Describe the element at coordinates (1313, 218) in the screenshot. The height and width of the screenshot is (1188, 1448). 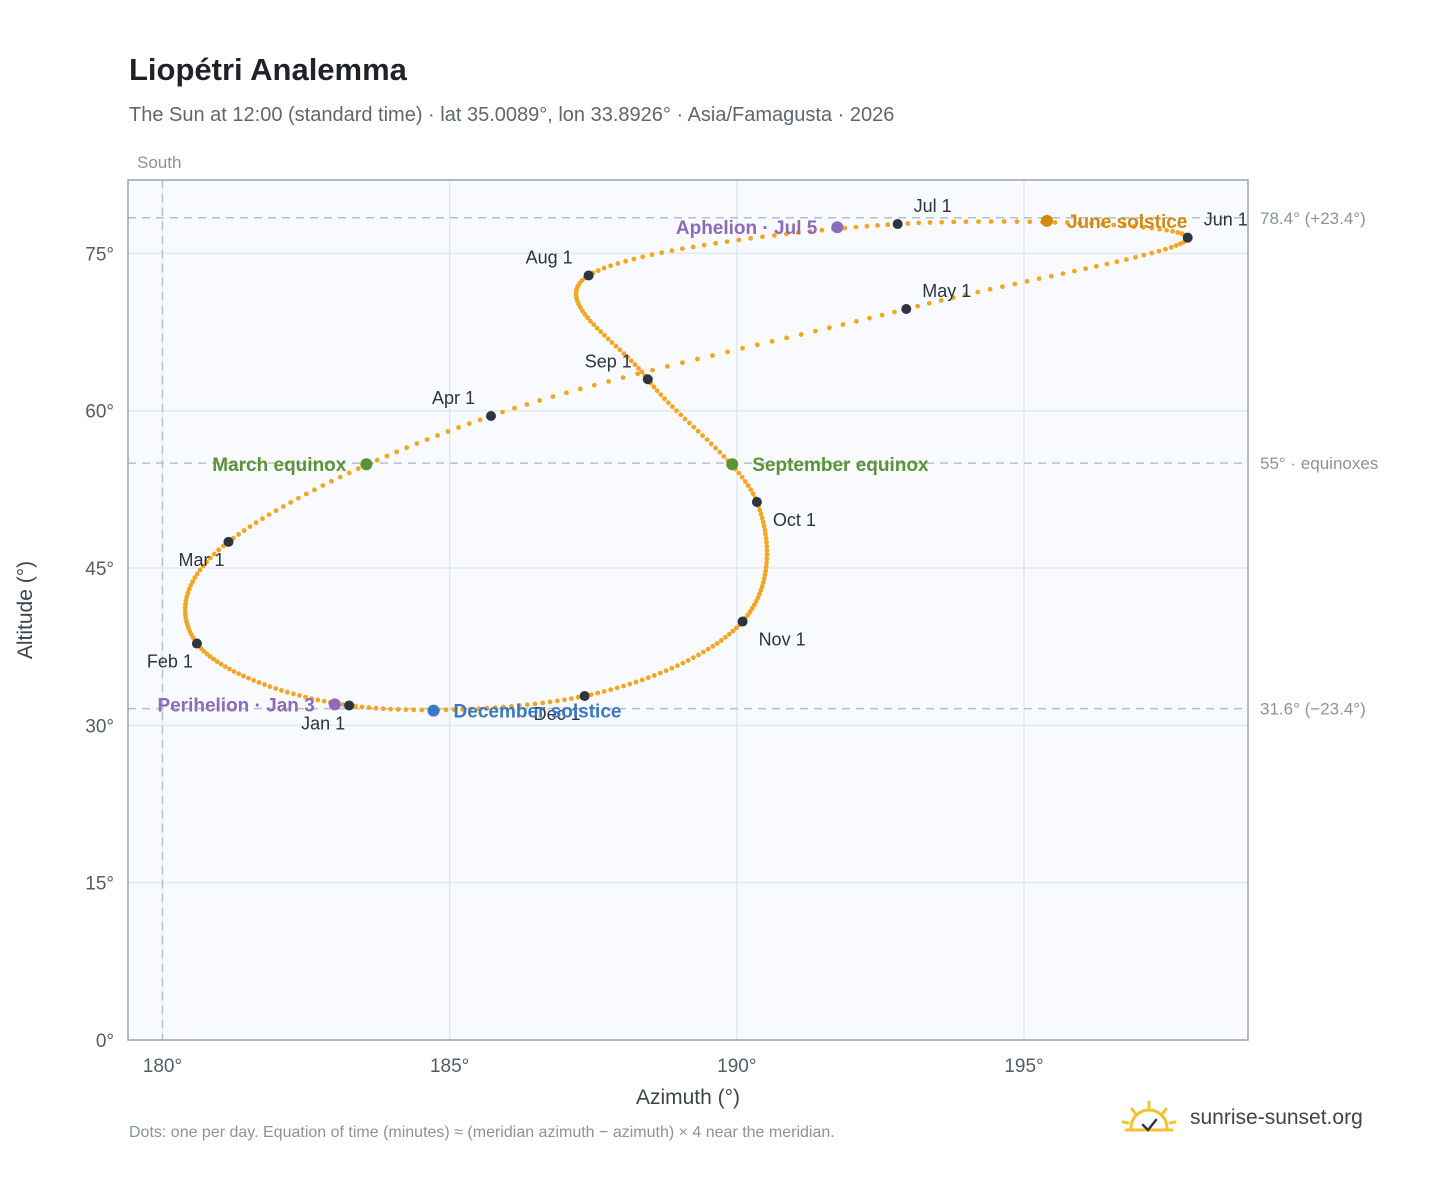
I see `reference-line-label: 78.4° (+23.4°)` at that location.